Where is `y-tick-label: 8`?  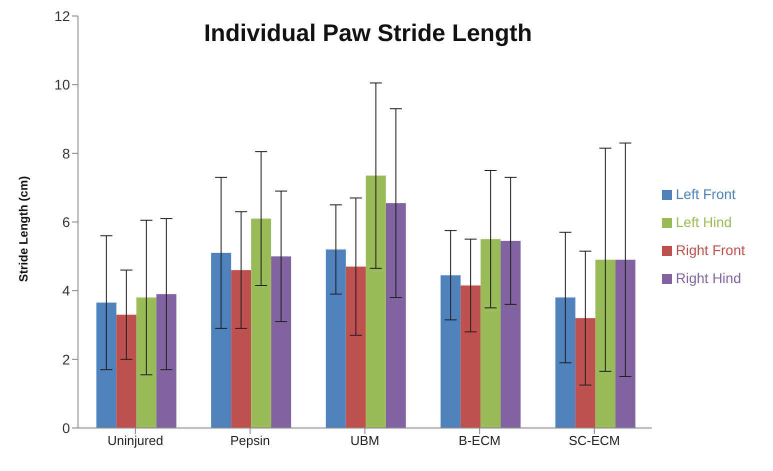
y-tick-label: 8 is located at coordinates (66, 153).